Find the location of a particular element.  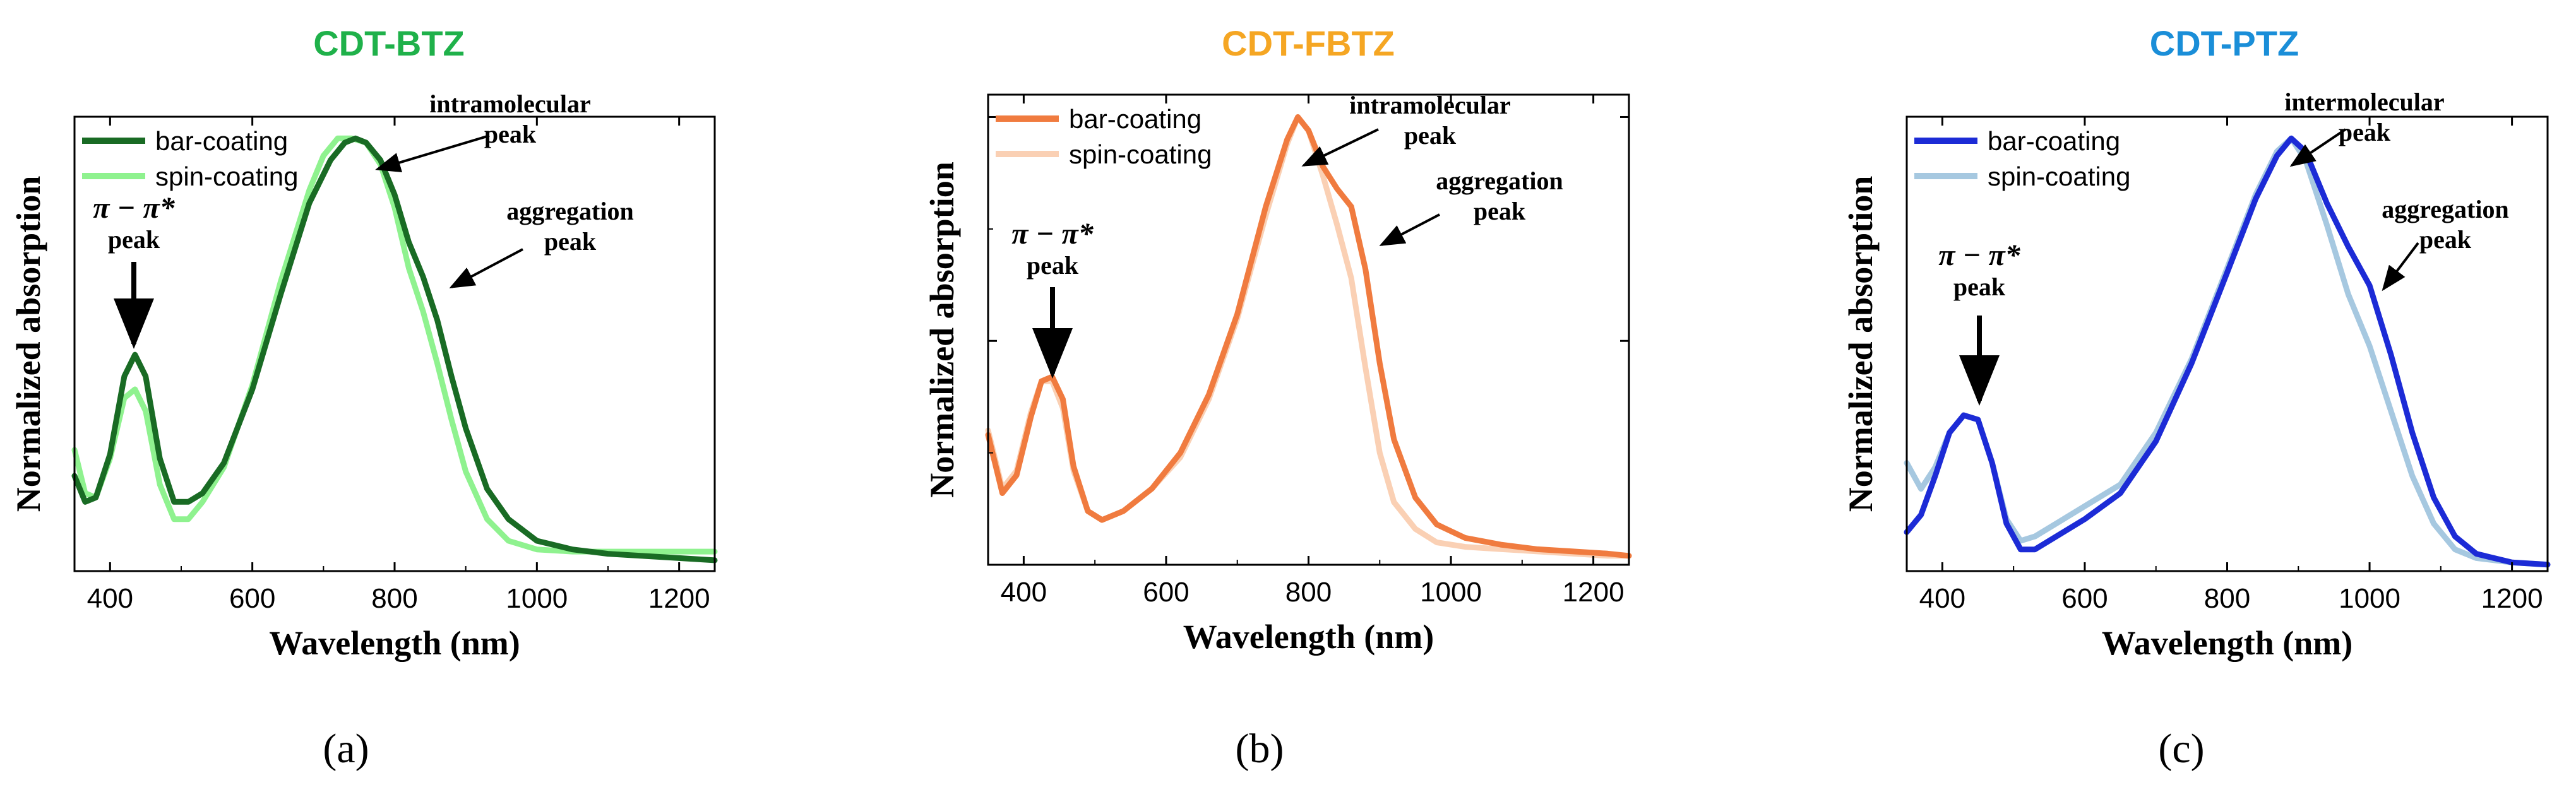

annotation-text: intermolecular is located at coordinates (2364, 102).